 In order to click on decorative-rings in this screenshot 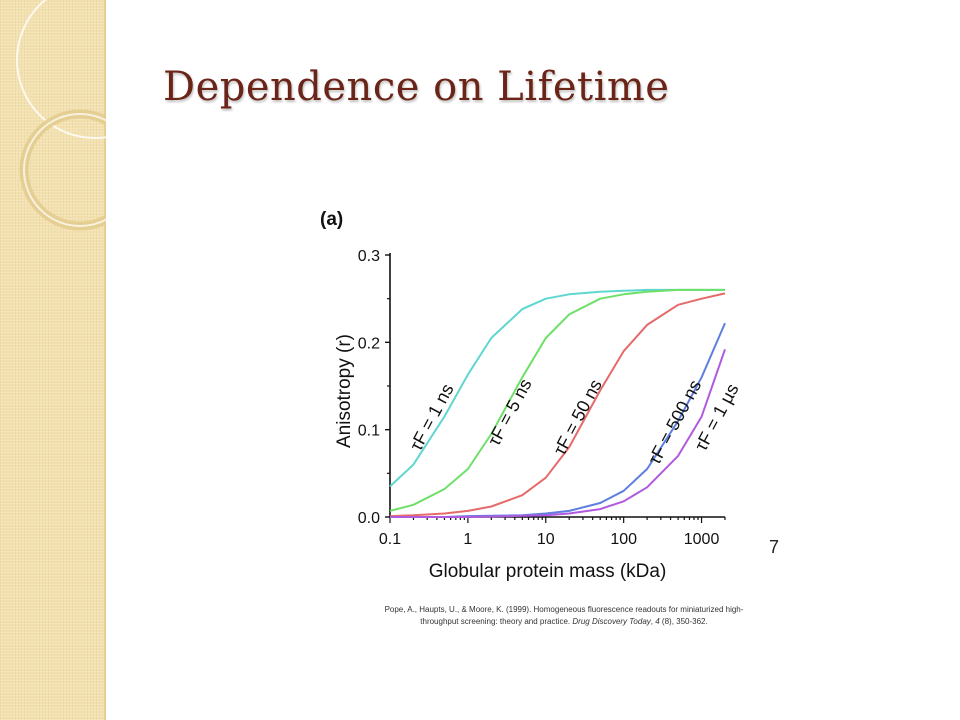, I will do `click(61, 115)`.